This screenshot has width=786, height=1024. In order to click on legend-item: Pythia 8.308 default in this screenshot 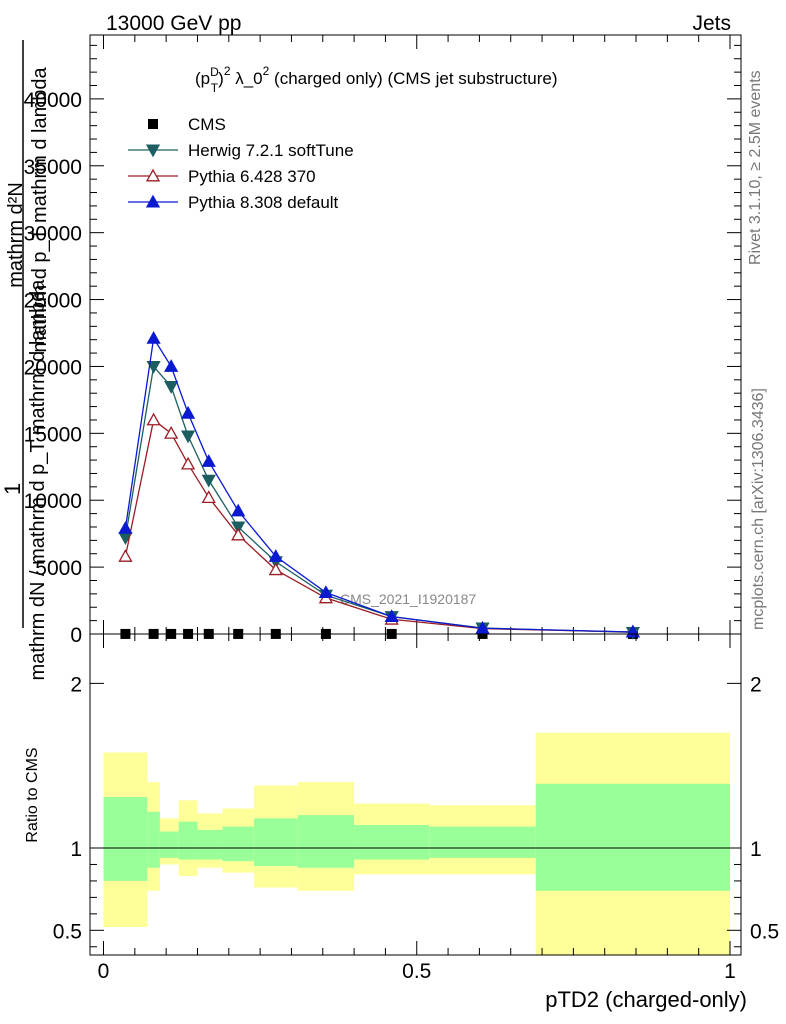, I will do `click(233, 202)`.